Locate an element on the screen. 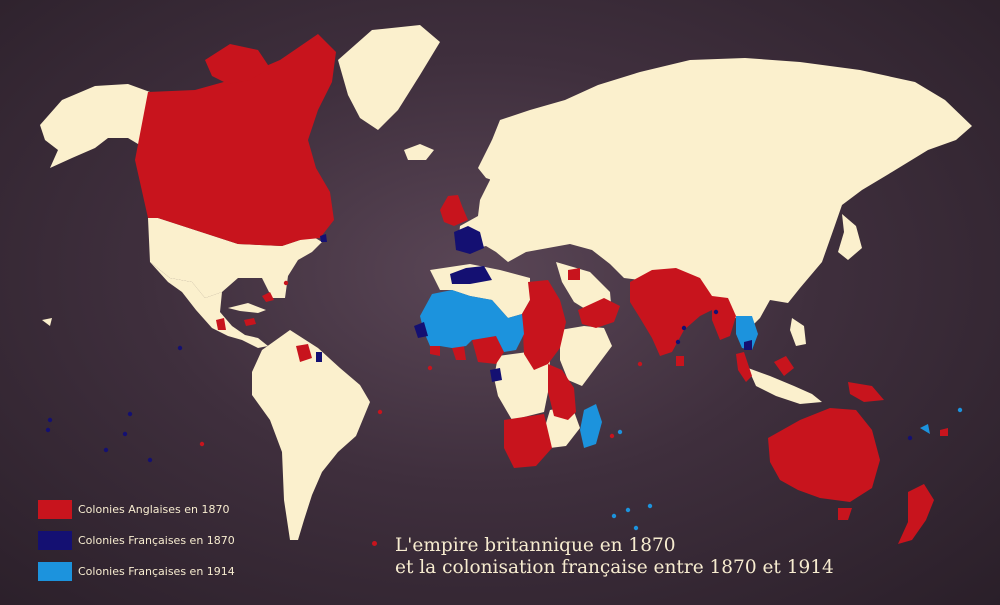 The height and width of the screenshot is (605, 1000). indonesia is located at coordinates (785, 386).